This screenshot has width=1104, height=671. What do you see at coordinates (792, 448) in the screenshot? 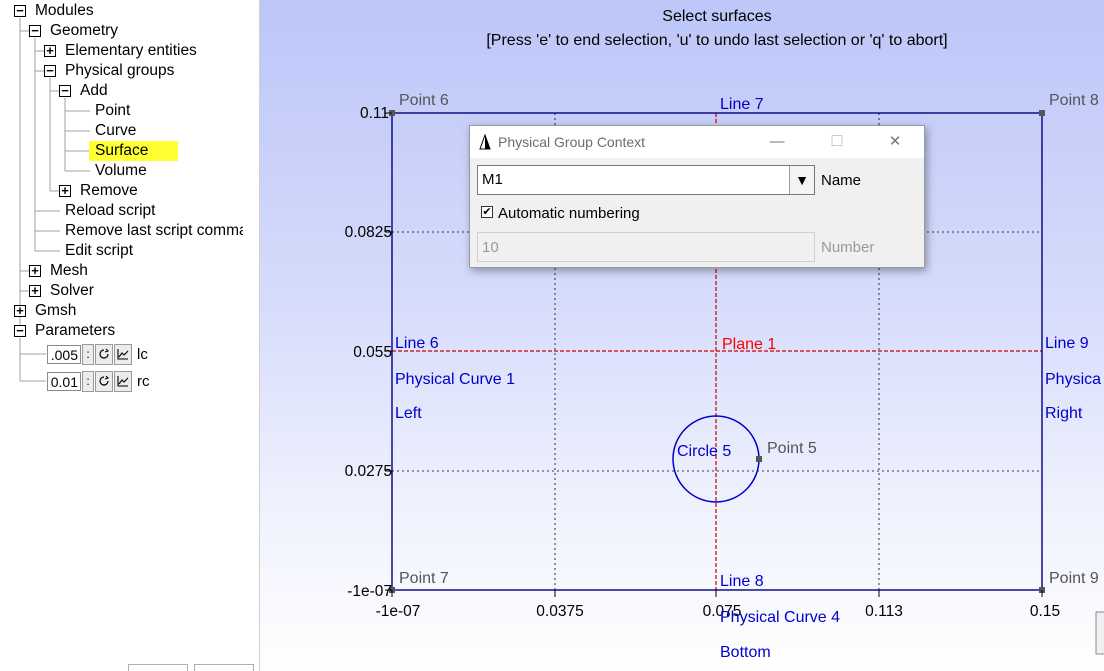
I see `label-point-5: Point 5` at bounding box center [792, 448].